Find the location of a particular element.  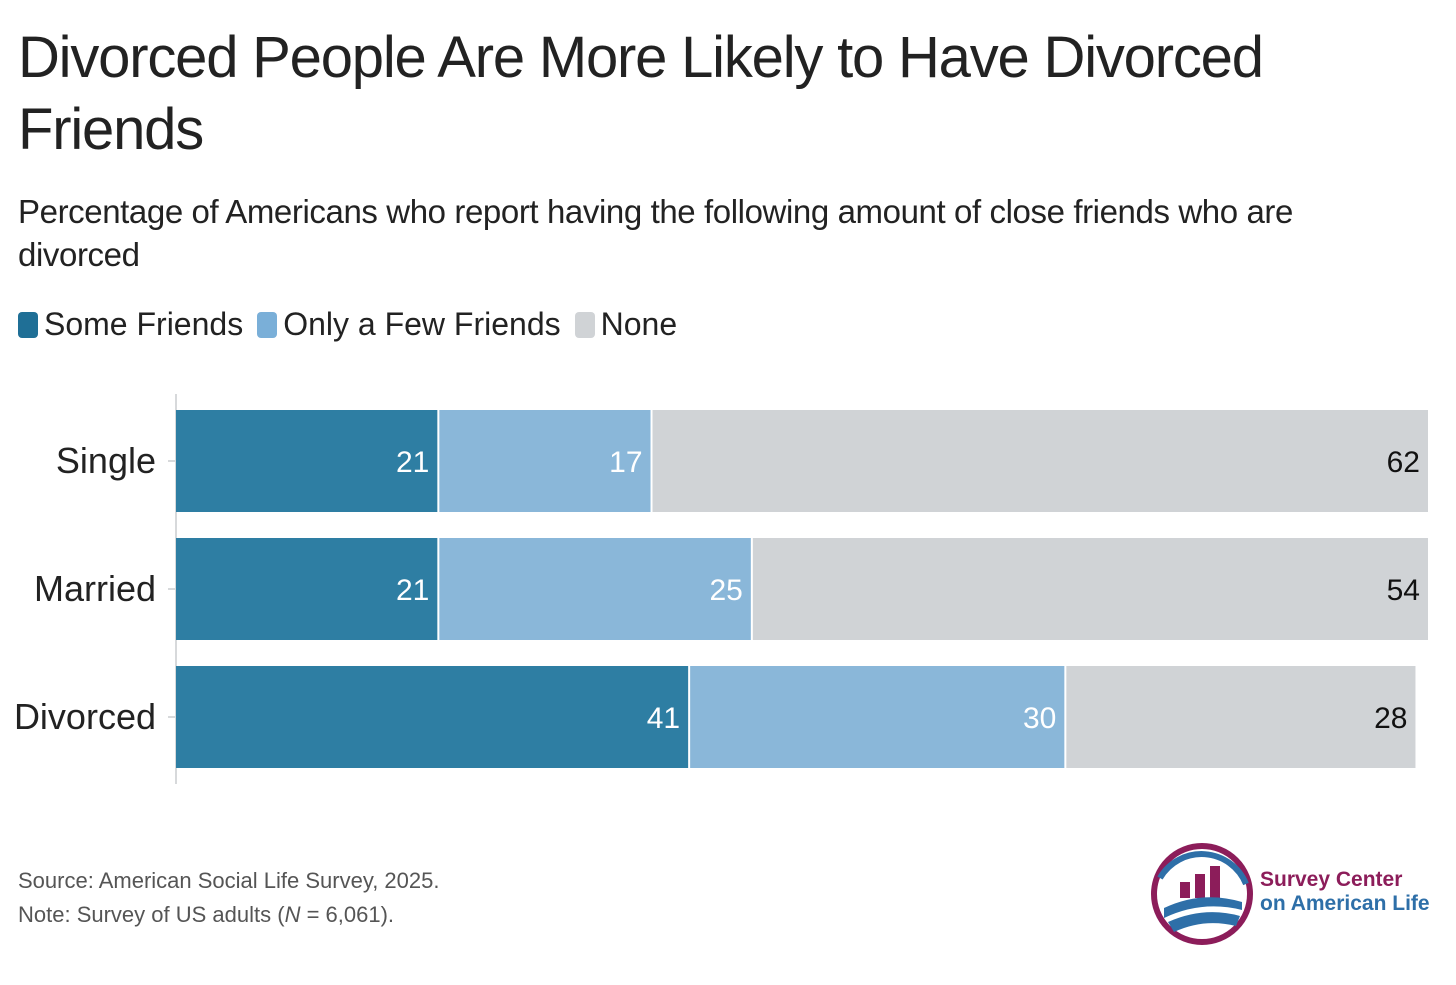

y-tick-label-divorced: Divorced is located at coordinates (85, 716).